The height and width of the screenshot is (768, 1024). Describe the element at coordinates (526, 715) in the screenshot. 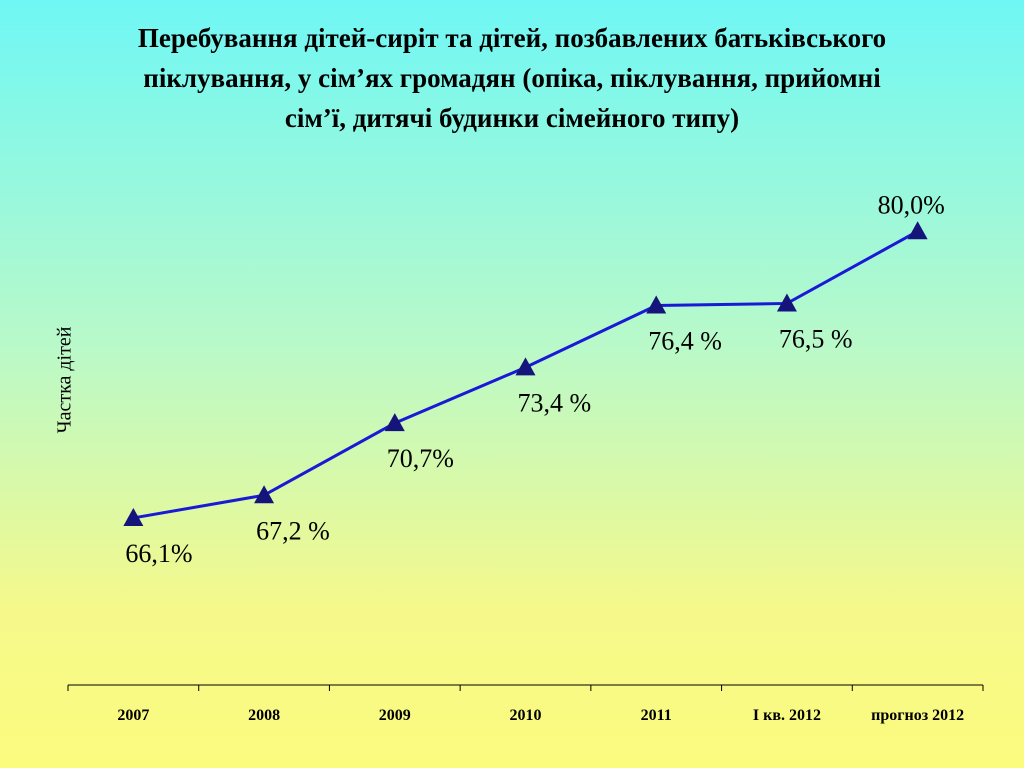

I see `x-tick-label: 2010` at that location.